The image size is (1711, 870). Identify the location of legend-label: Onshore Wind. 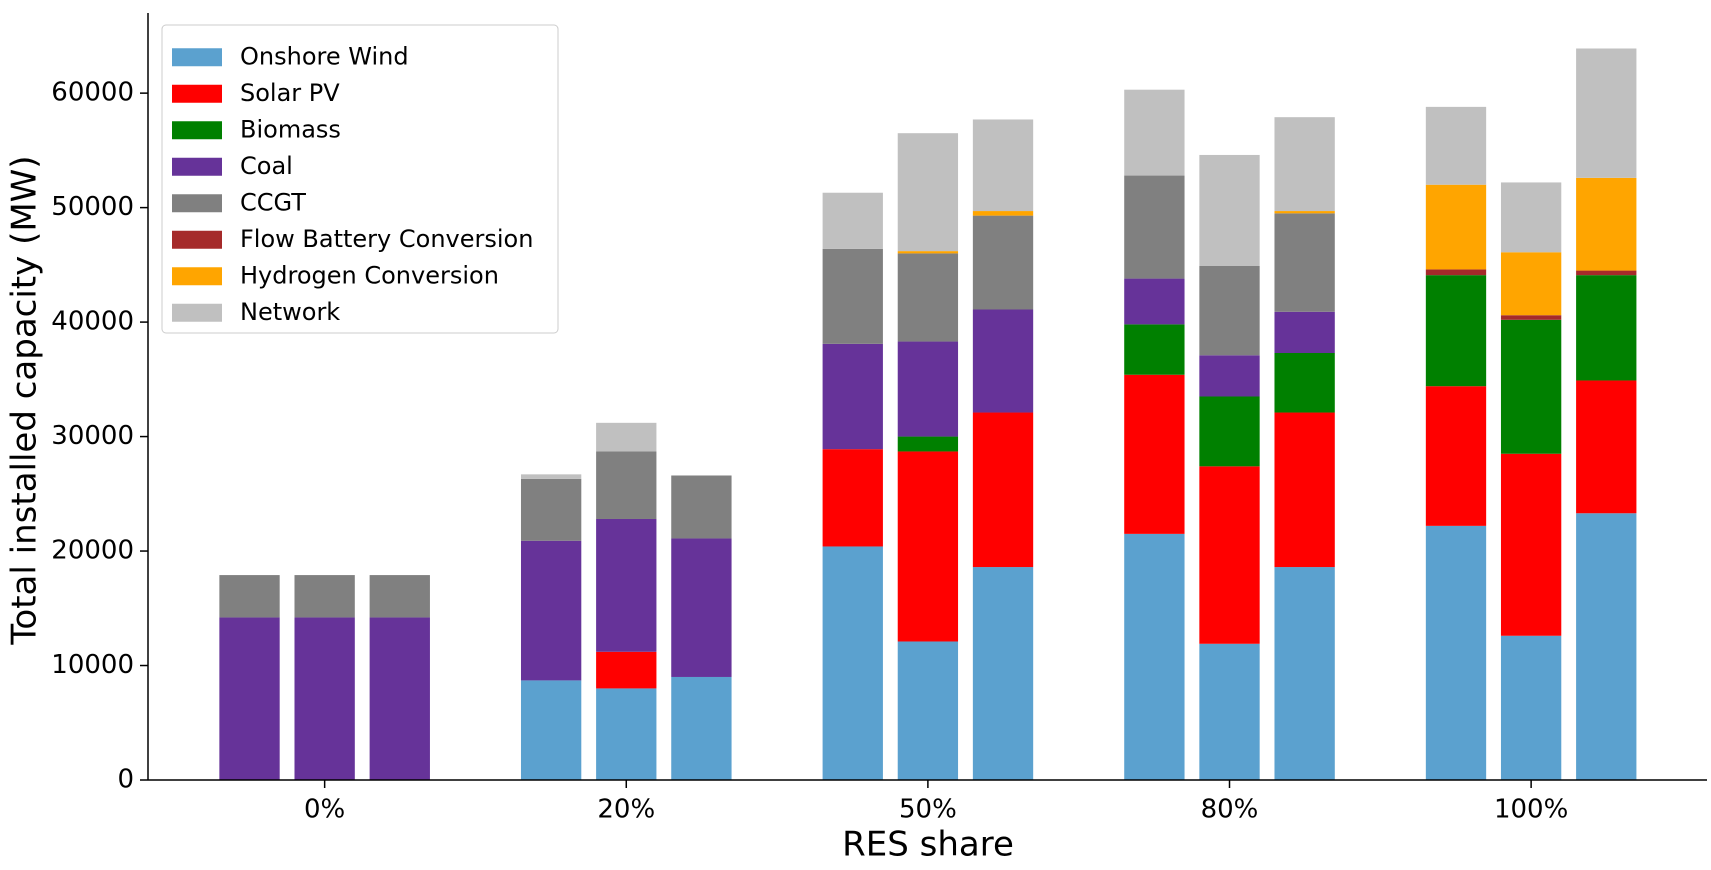
(324, 56).